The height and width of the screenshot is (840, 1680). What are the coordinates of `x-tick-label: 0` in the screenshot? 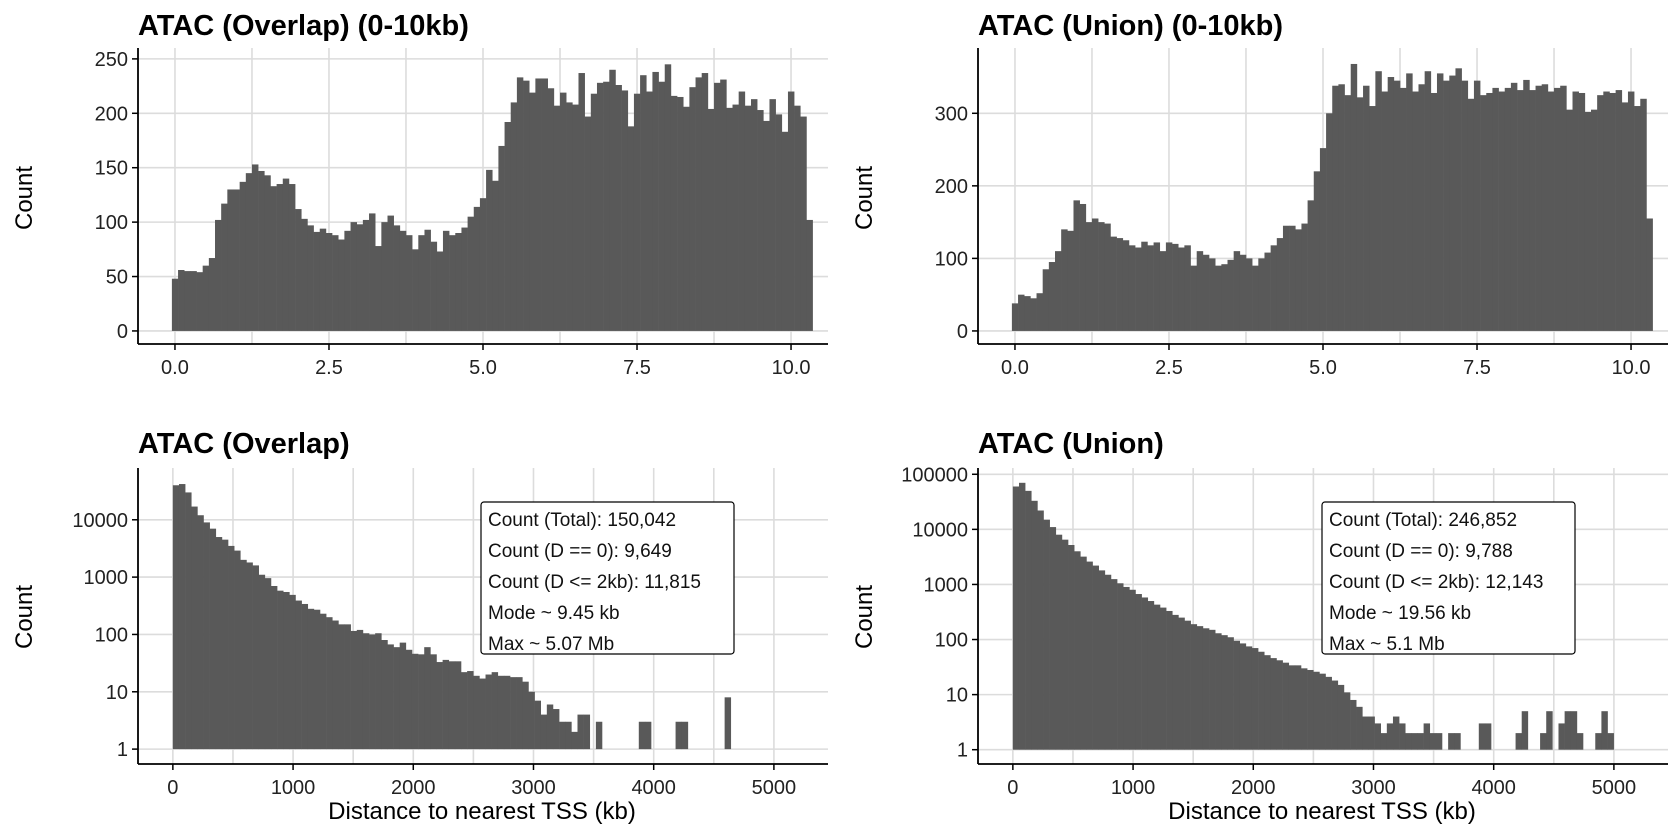 It's located at (172, 788).